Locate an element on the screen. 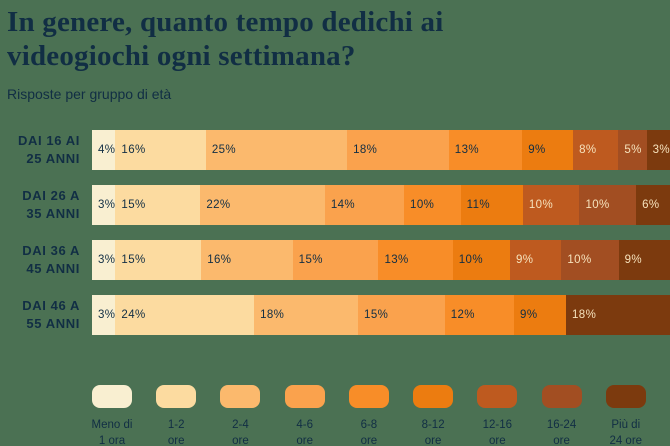 The width and height of the screenshot is (670, 446). bar-segment: 22% is located at coordinates (262, 205).